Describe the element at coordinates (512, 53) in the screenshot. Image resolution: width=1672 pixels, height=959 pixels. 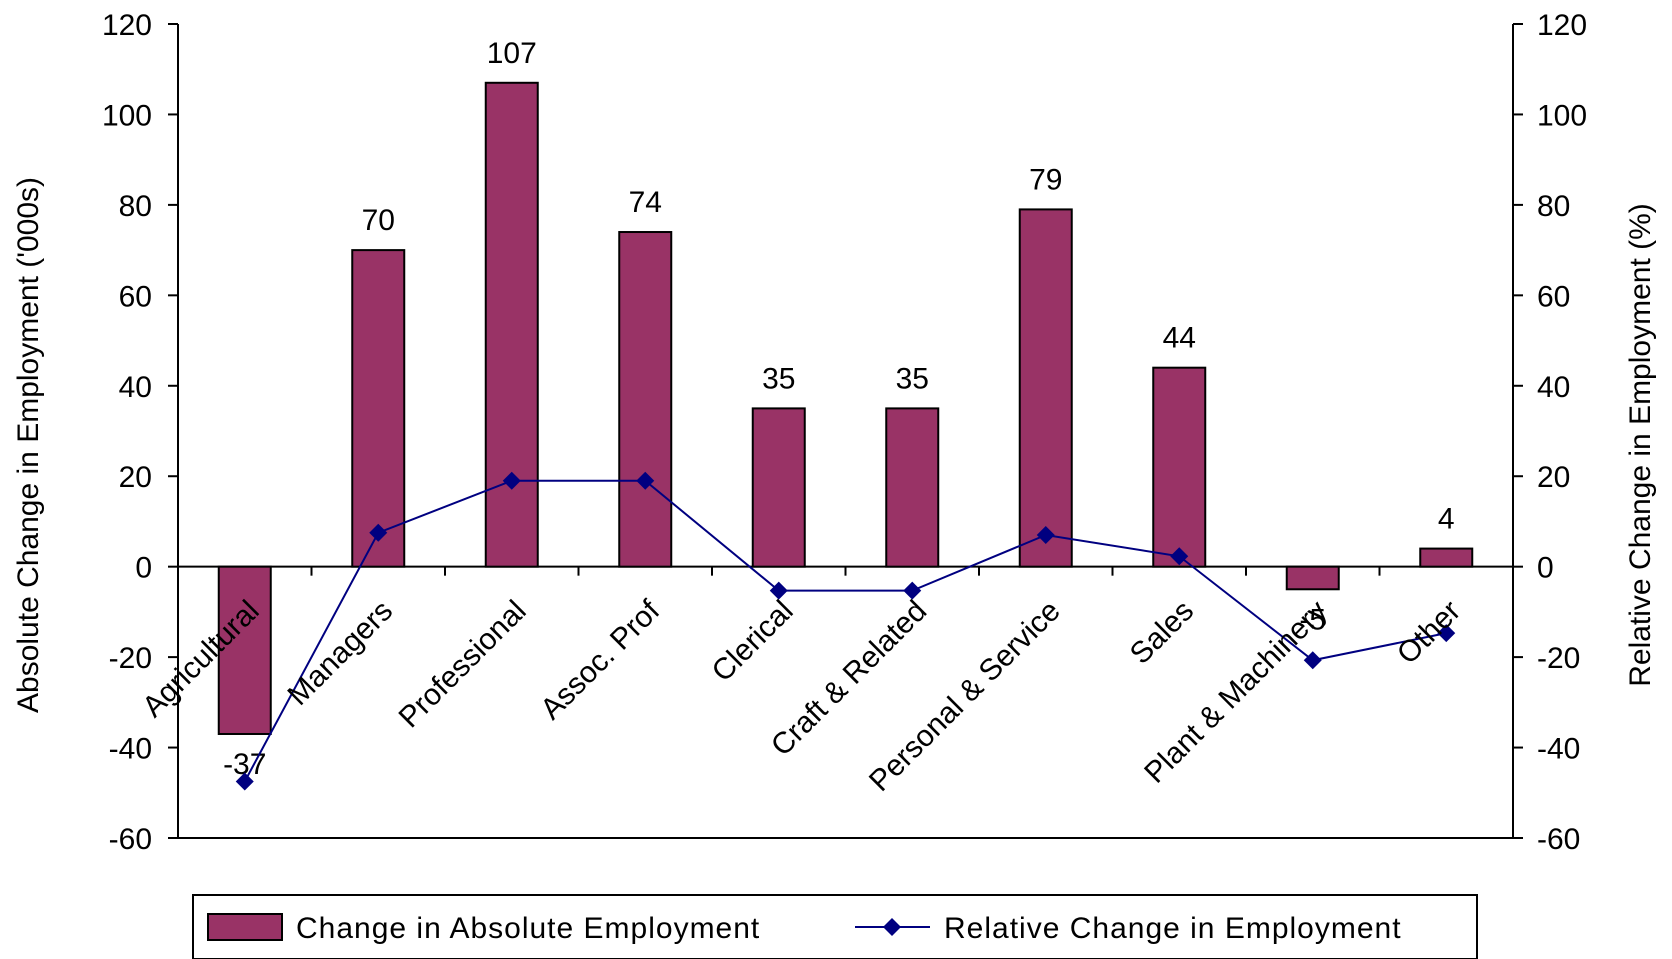
I see `data-label: 107` at that location.